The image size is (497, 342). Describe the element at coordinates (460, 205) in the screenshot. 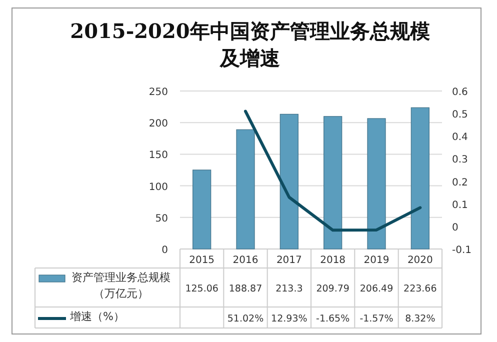

I see `y2-tick-label: 0.1` at that location.